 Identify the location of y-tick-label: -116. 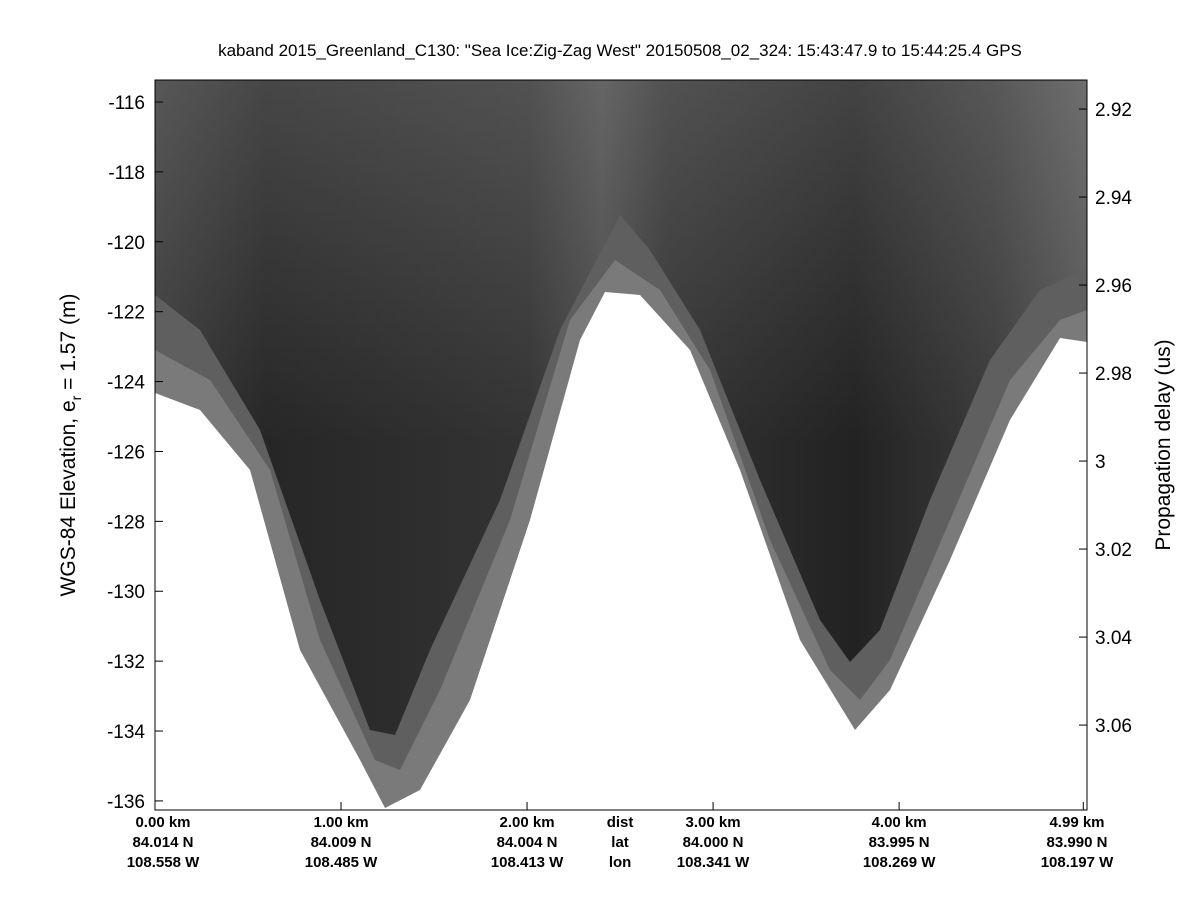
(126, 103).